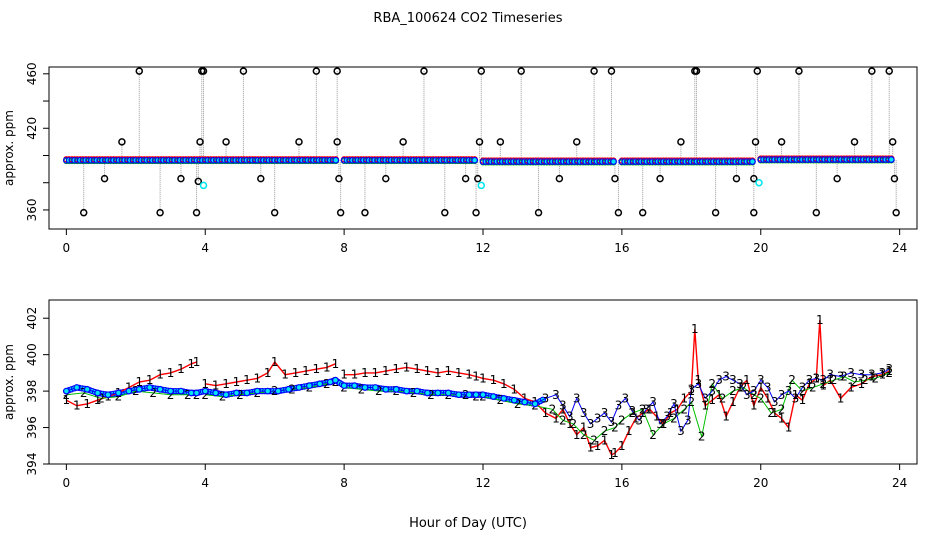 The image size is (936, 540). I want to click on x-tick-label: 20, so click(760, 248).